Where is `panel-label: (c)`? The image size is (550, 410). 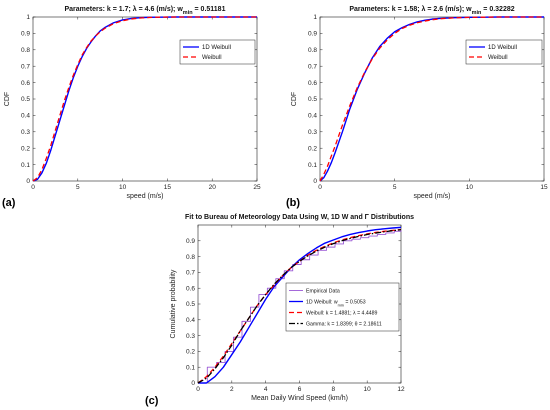
panel-label: (c) is located at coordinates (152, 401).